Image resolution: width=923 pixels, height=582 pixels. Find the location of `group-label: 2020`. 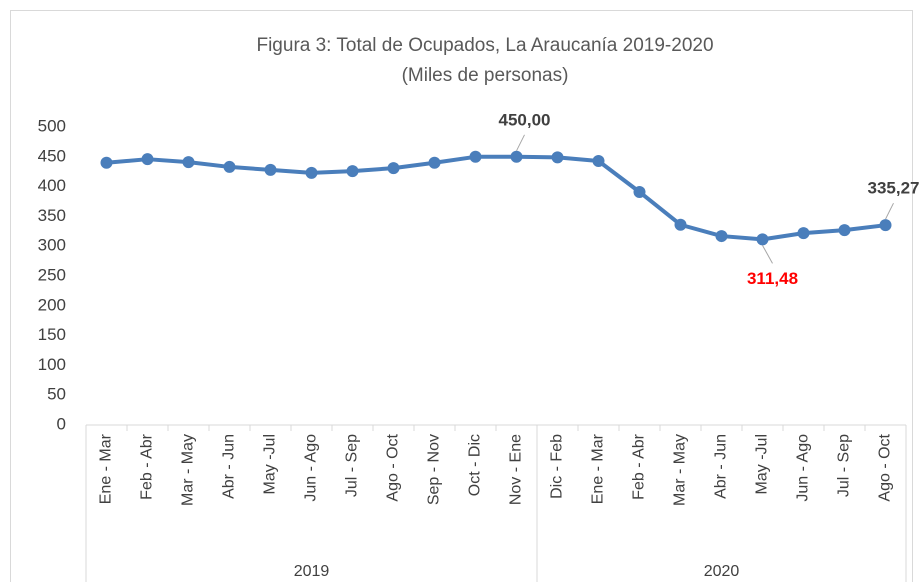

group-label: 2020 is located at coordinates (722, 571).